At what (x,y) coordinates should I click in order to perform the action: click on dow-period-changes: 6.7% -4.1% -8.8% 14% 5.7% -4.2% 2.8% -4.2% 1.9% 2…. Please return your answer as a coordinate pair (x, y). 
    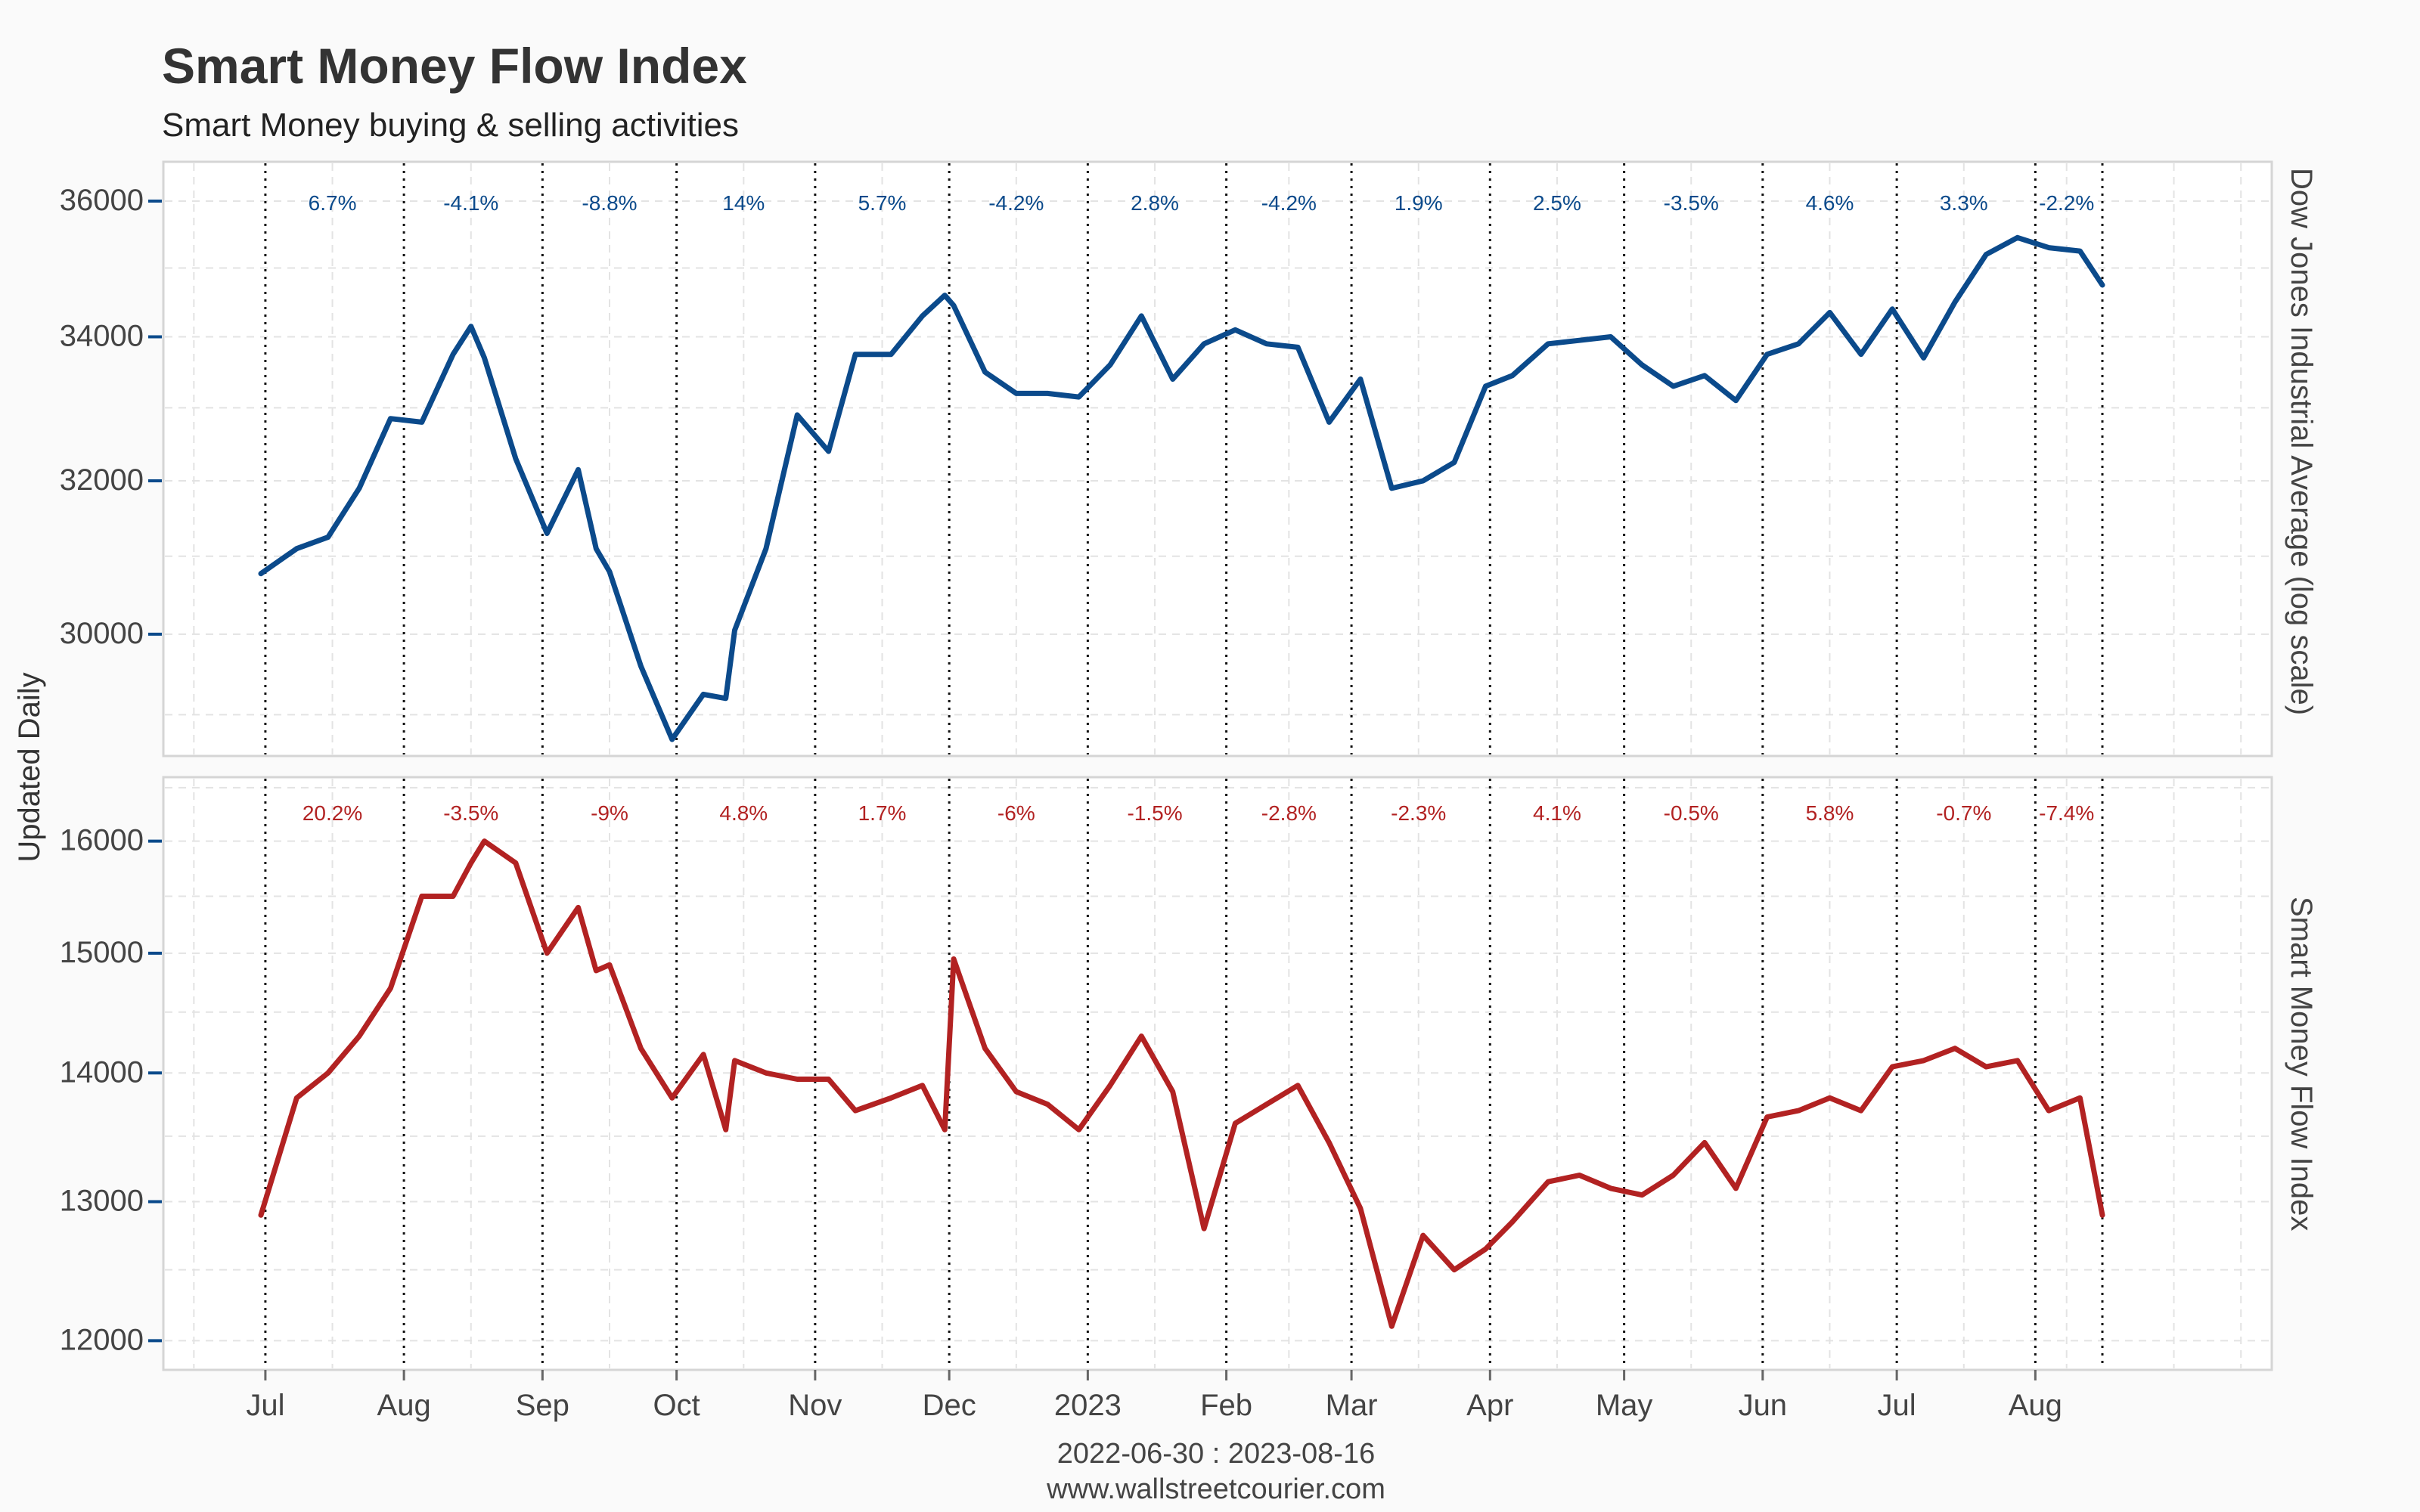
    Looking at the image, I should click on (1202, 203).